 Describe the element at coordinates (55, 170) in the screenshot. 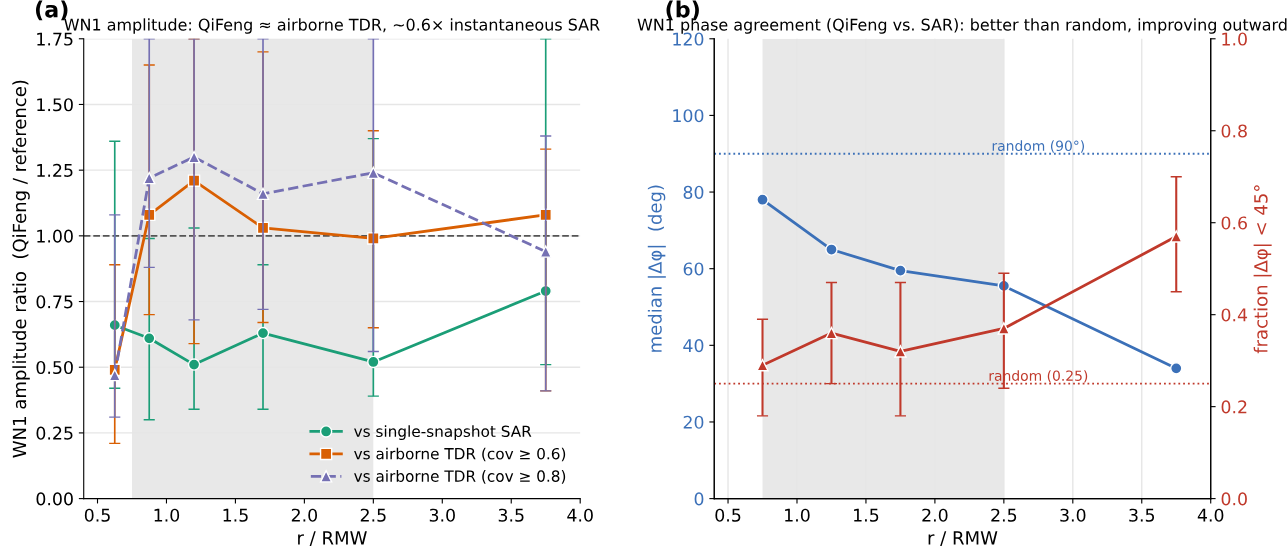

I see `y-tick-label: 1.25` at that location.